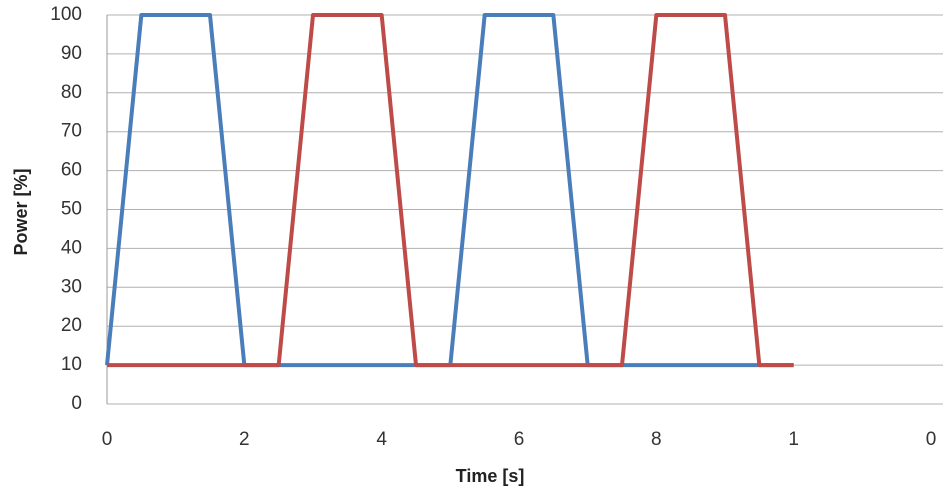 This screenshot has width=943, height=491. I want to click on y-tick-label: 80, so click(71, 92).